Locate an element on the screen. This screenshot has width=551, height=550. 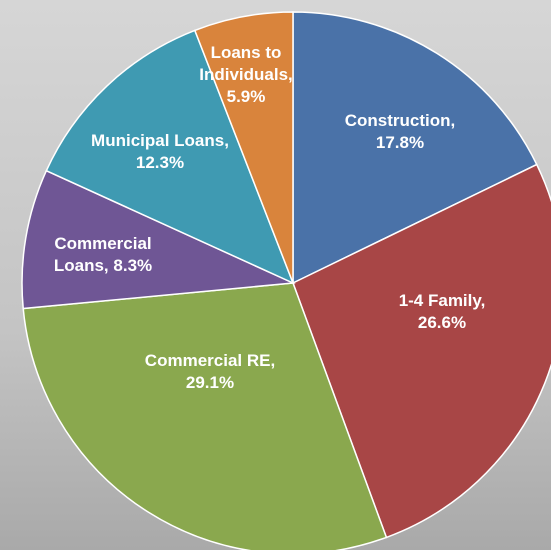
label-box: Commercial Loans, 8.3% is located at coordinates (103, 255).